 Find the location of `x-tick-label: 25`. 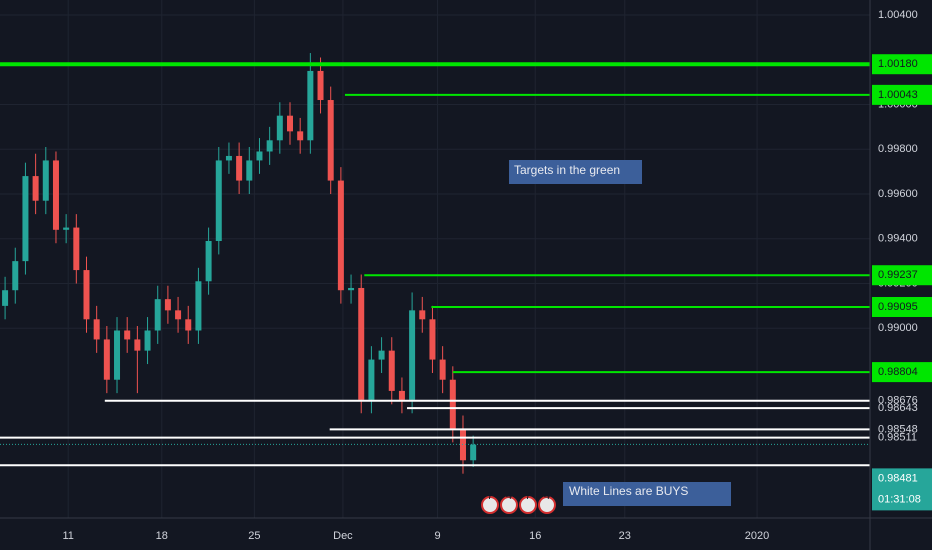

x-tick-label: 25 is located at coordinates (254, 536).